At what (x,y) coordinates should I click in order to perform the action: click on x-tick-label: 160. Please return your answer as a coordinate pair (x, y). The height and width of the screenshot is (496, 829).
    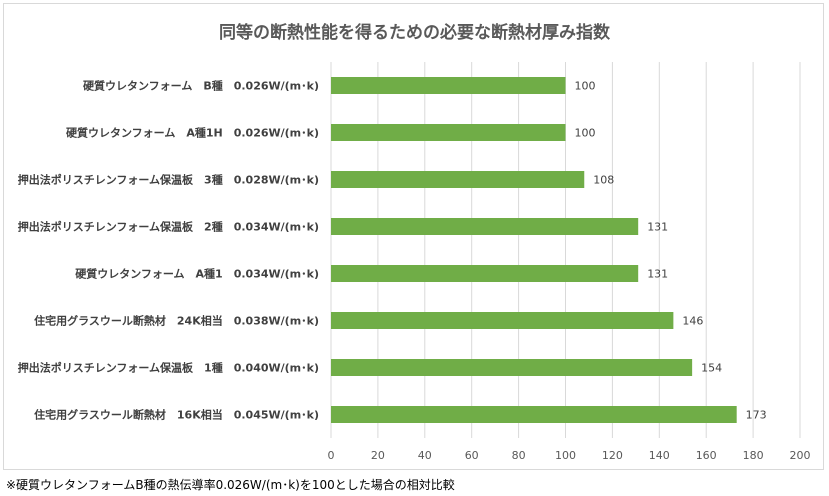
    Looking at the image, I should click on (706, 455).